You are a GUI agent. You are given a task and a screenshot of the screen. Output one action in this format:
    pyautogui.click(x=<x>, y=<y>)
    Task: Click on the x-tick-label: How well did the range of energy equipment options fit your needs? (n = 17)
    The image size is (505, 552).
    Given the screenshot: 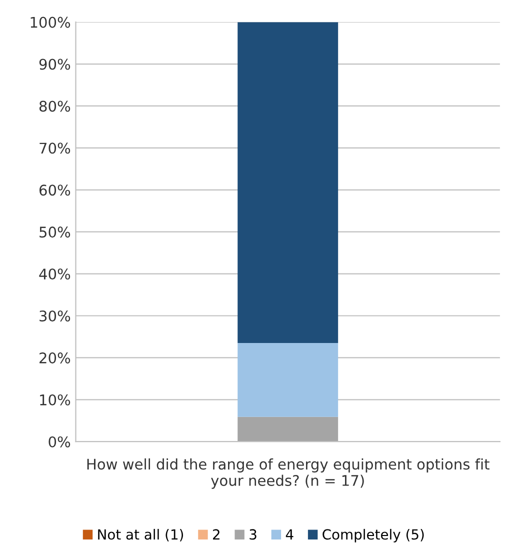 What is the action you would take?
    pyautogui.click(x=288, y=473)
    